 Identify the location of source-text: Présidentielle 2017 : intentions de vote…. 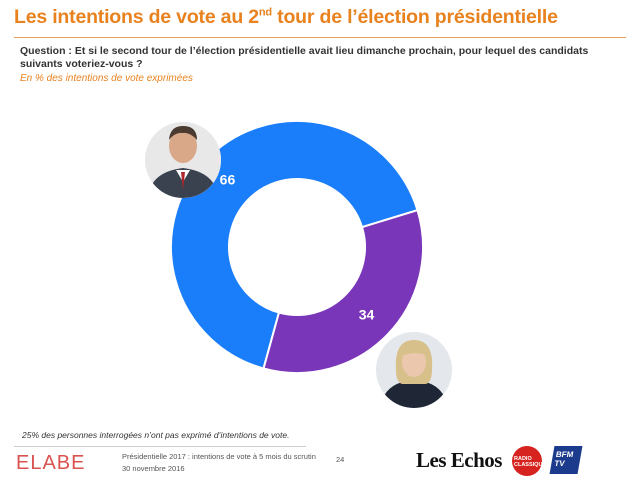
(219, 462).